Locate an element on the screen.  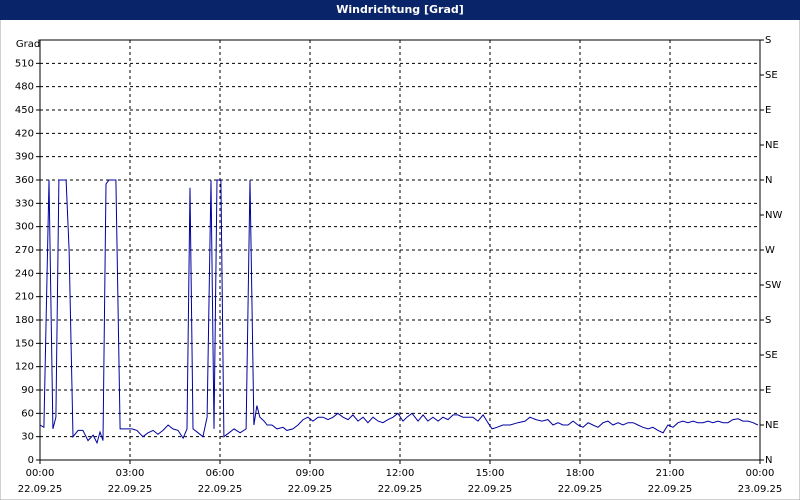
x-tick-date: 23.09.25 is located at coordinates (760, 489).